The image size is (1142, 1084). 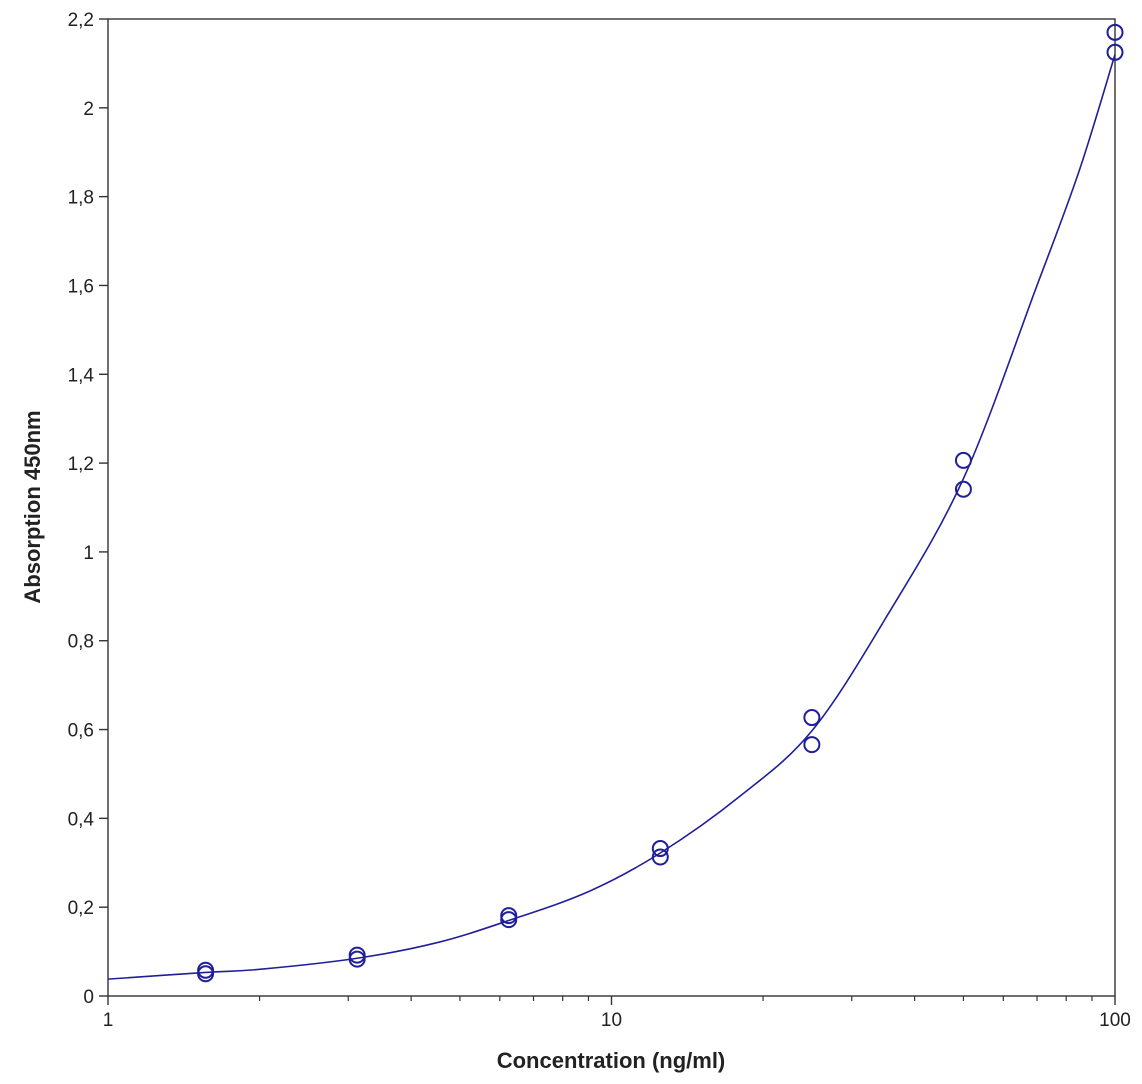 I want to click on x-axis-ticks: 1 10 100, so click(x=617, y=1013).